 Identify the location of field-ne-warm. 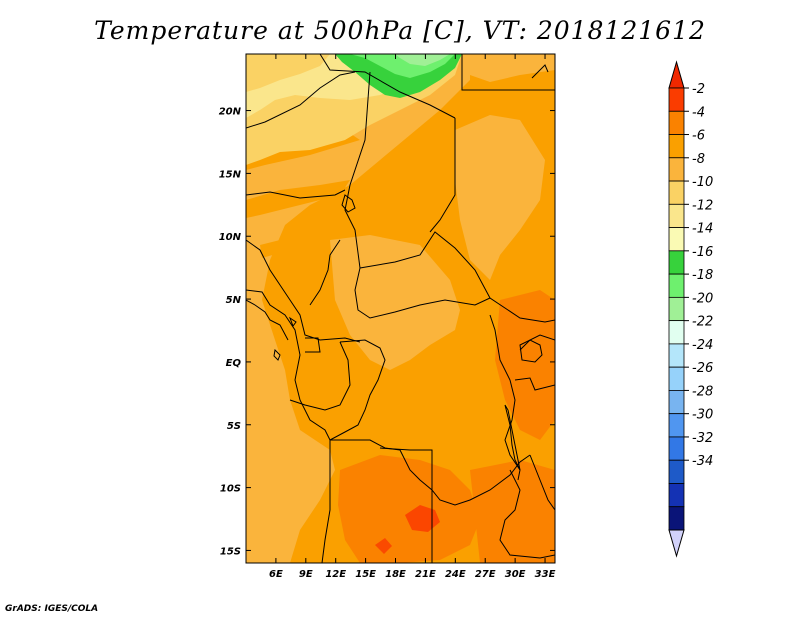
(508, 68).